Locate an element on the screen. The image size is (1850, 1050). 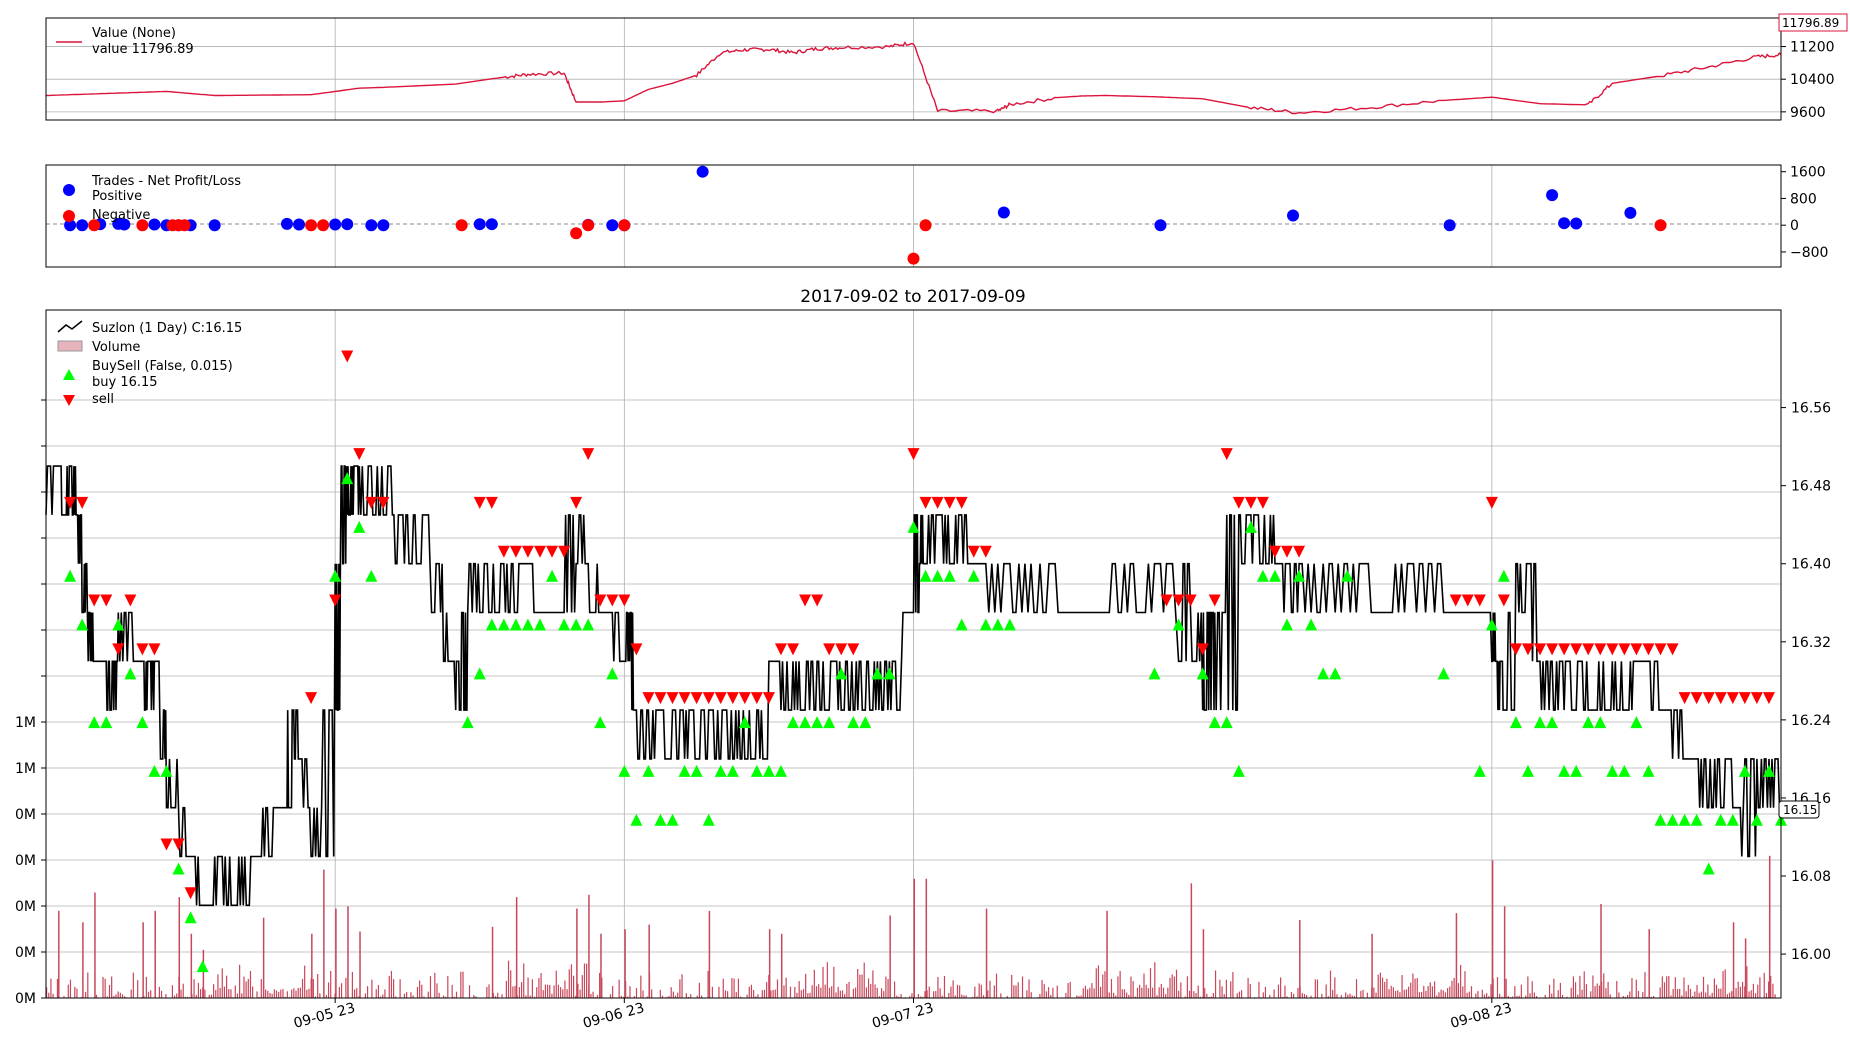
trades-ytick-label-1: 0 is located at coordinates (1794, 226).